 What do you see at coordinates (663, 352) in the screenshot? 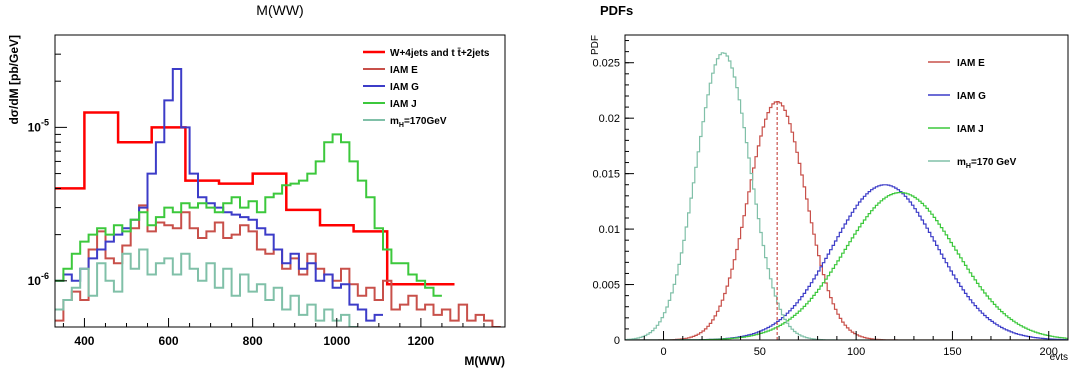
I see `right-xtick-label: 0` at bounding box center [663, 352].